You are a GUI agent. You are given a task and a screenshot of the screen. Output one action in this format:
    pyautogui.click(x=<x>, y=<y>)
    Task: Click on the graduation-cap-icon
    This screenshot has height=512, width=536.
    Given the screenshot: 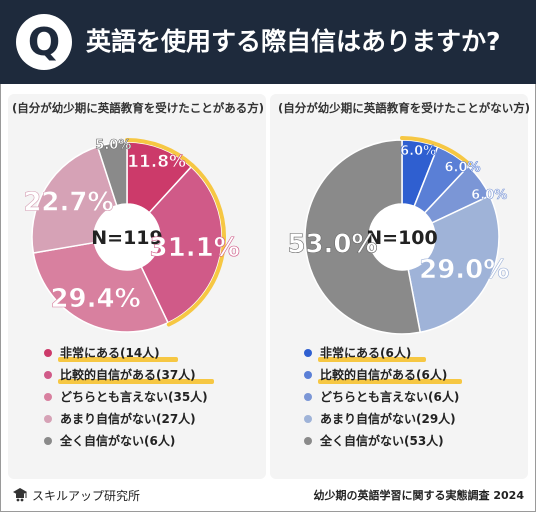 What is the action you would take?
    pyautogui.click(x=20, y=495)
    